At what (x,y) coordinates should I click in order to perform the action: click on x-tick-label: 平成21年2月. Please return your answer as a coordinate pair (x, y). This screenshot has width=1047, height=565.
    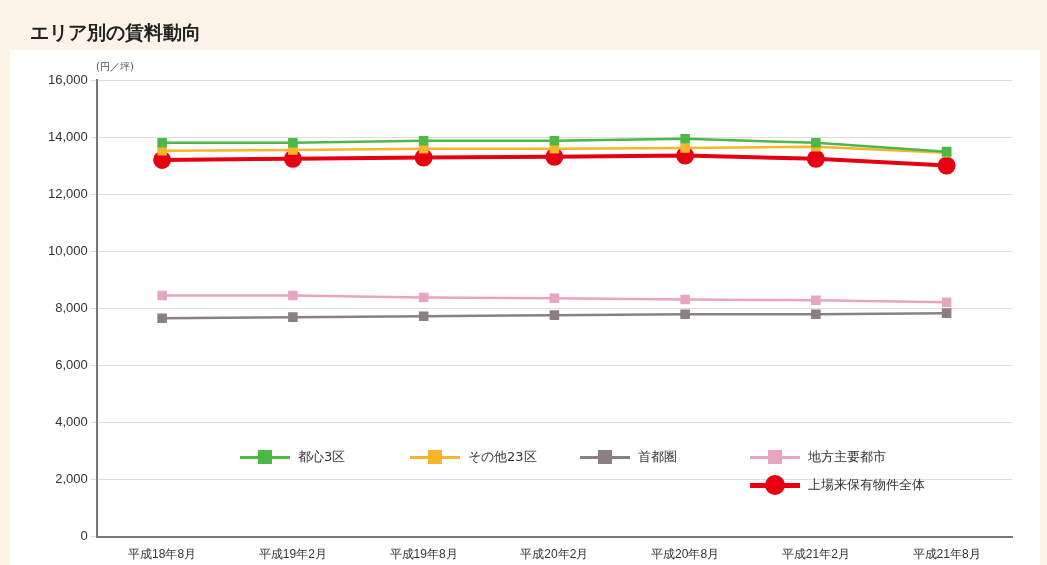
    Looking at the image, I should click on (815, 554).